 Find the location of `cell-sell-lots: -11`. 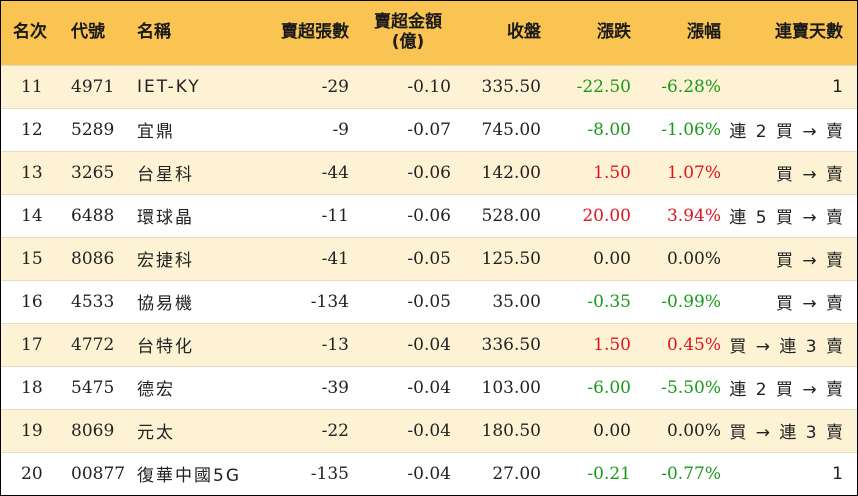

cell-sell-lots: -11 is located at coordinates (335, 215).